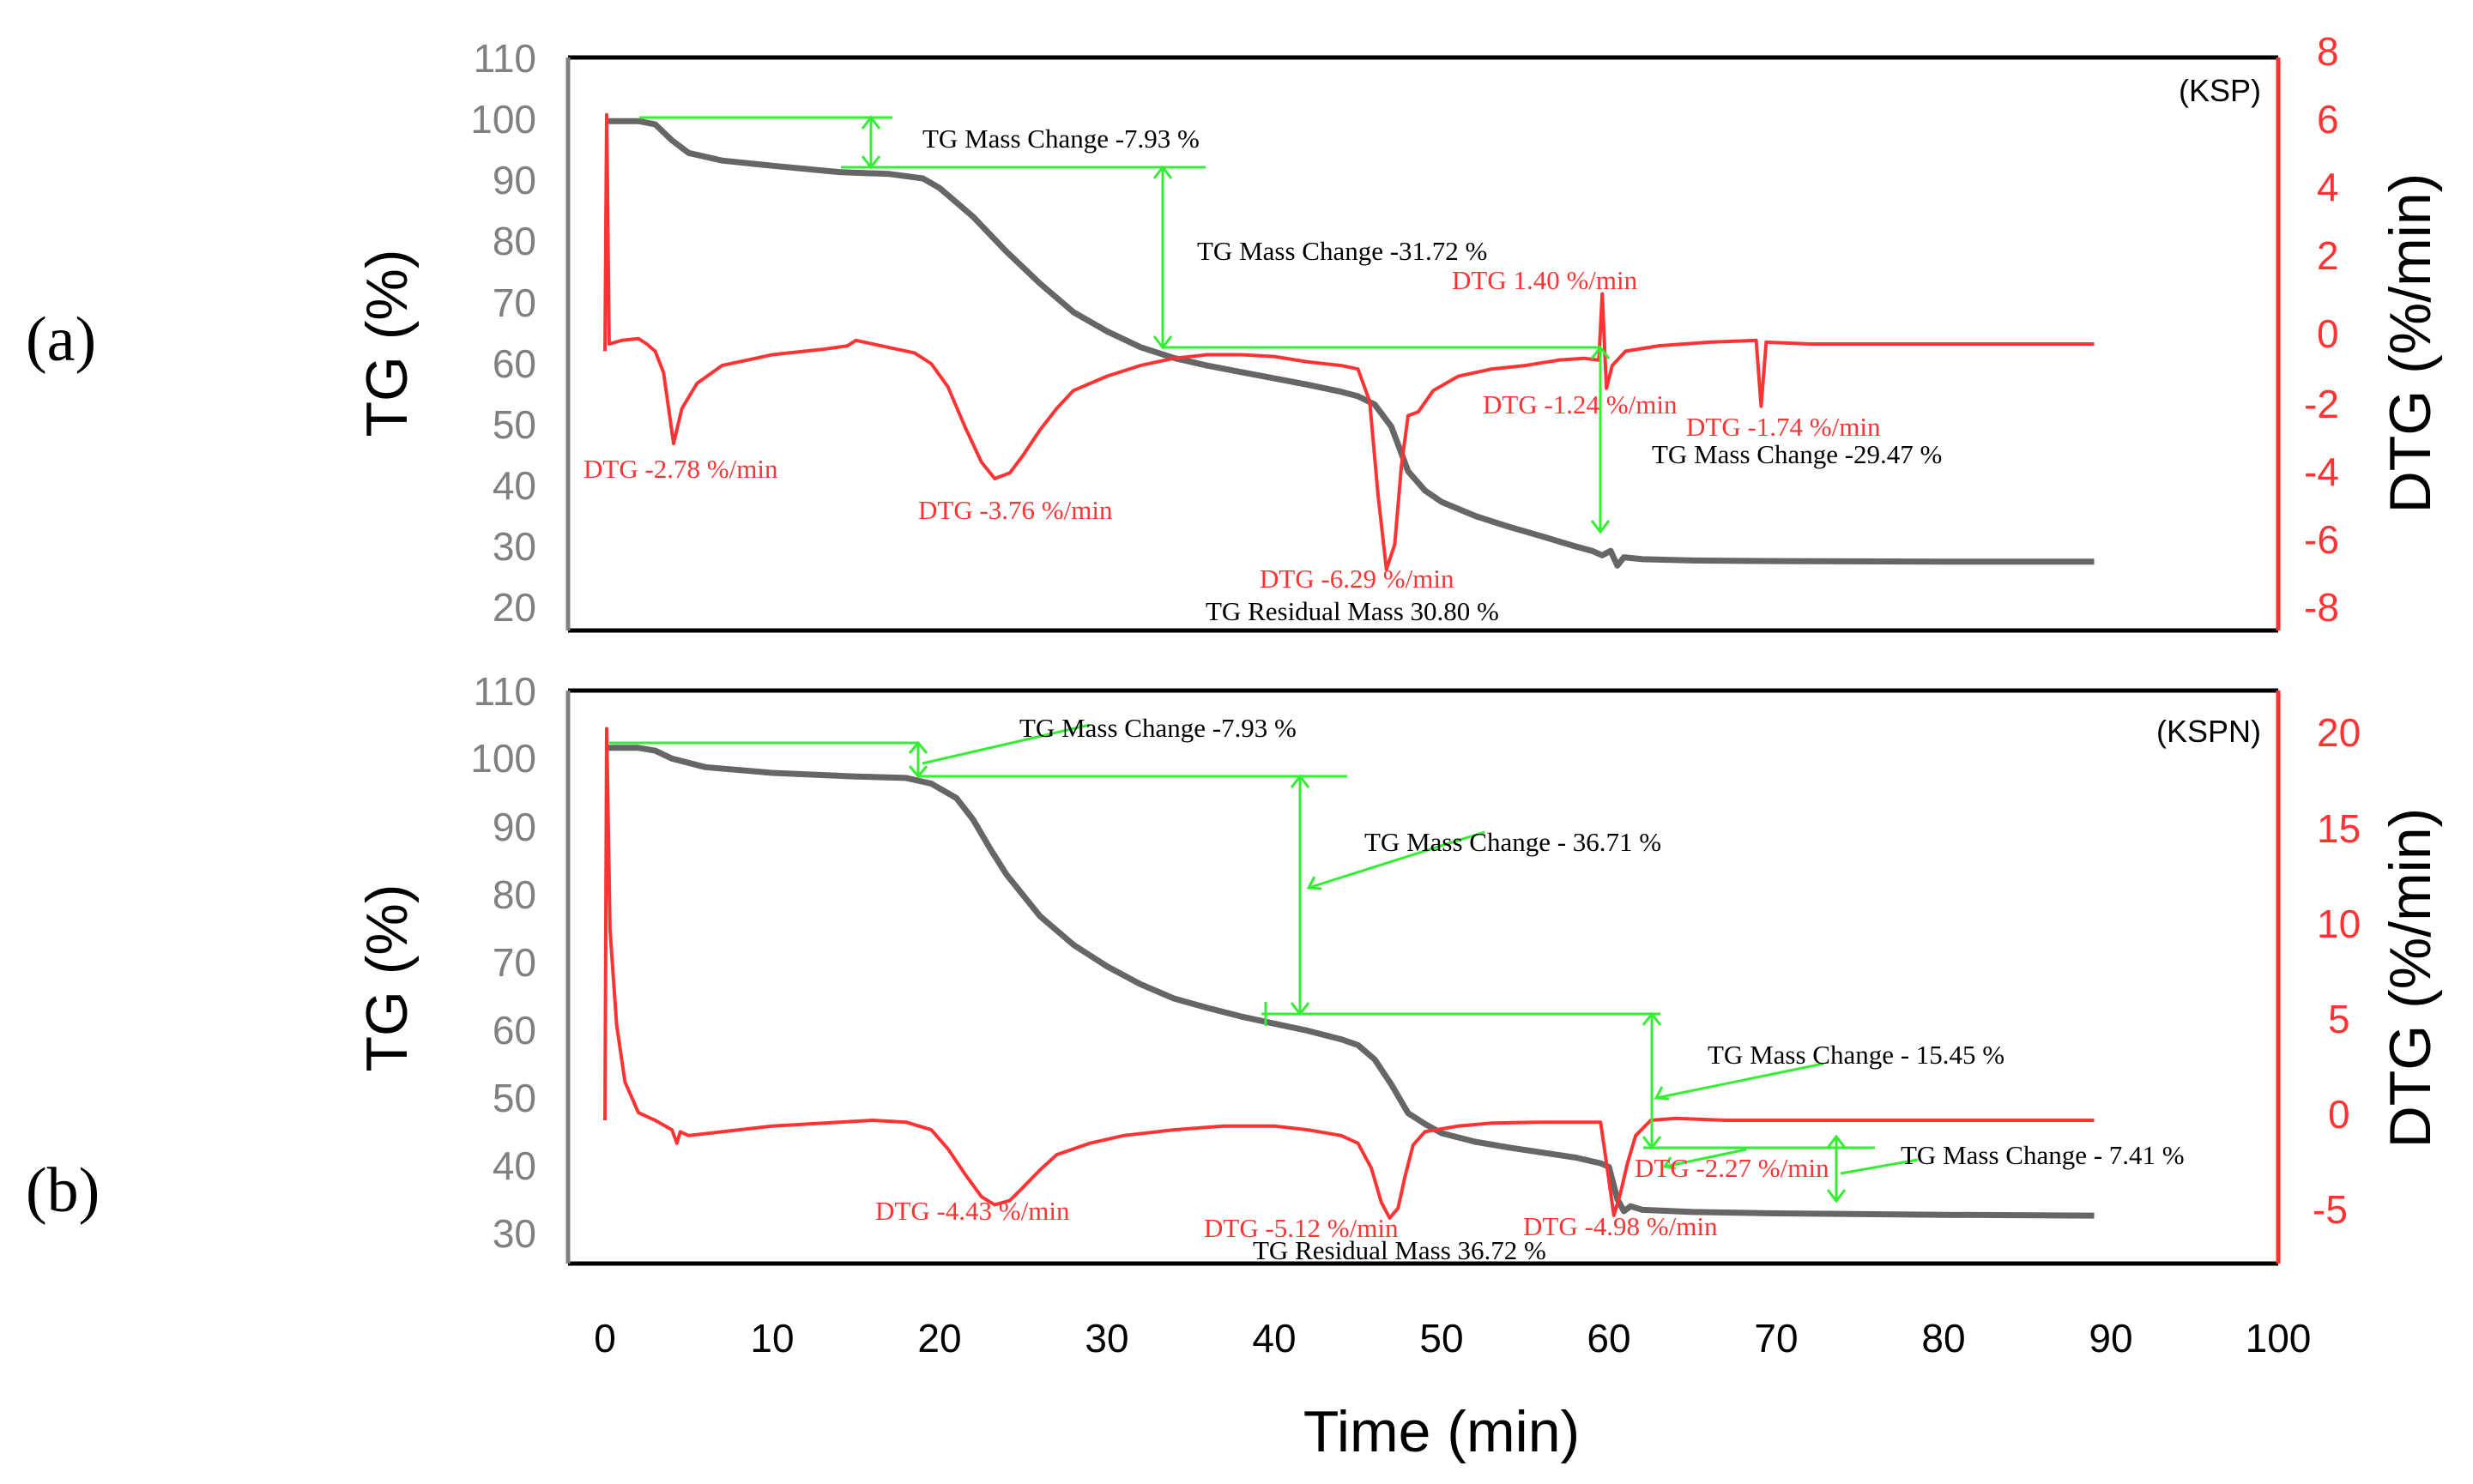  Describe the element at coordinates (61, 340) in the screenshot. I see `panel-a-label: (a)` at that location.